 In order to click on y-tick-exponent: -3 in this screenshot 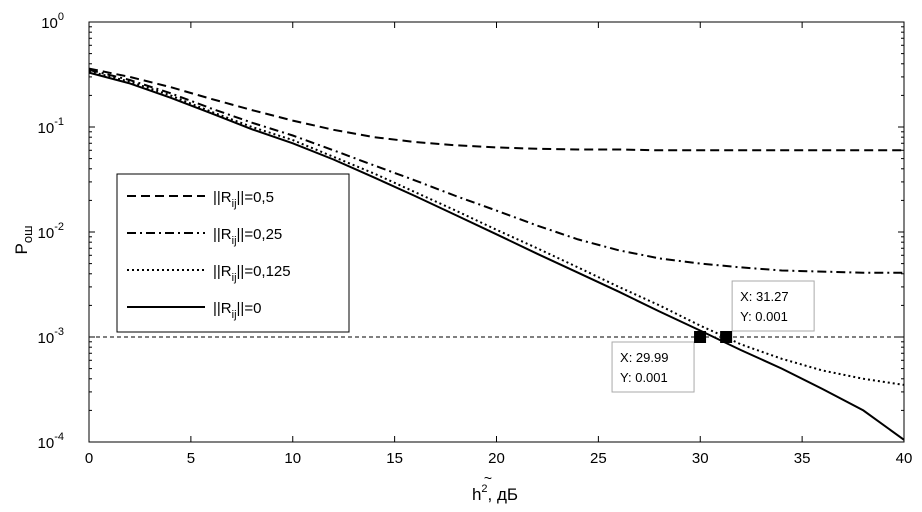, I will do `click(59, 332)`.